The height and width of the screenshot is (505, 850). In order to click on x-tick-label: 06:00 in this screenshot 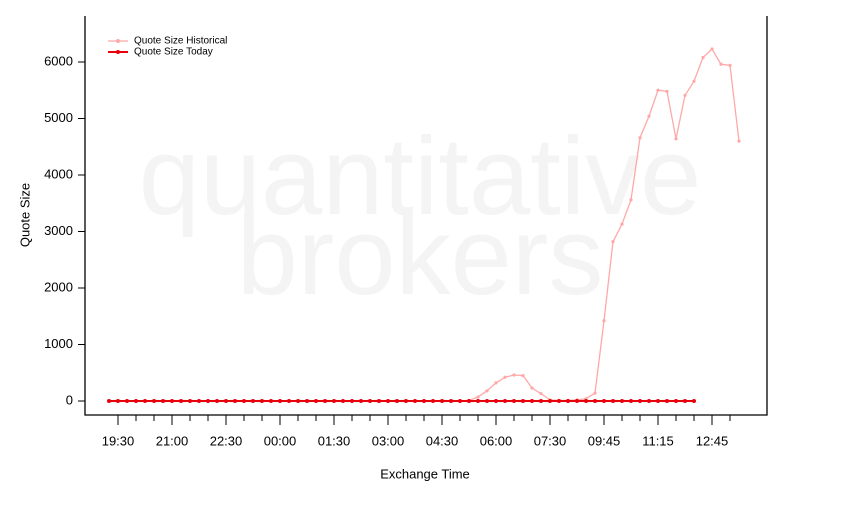, I will do `click(496, 440)`.